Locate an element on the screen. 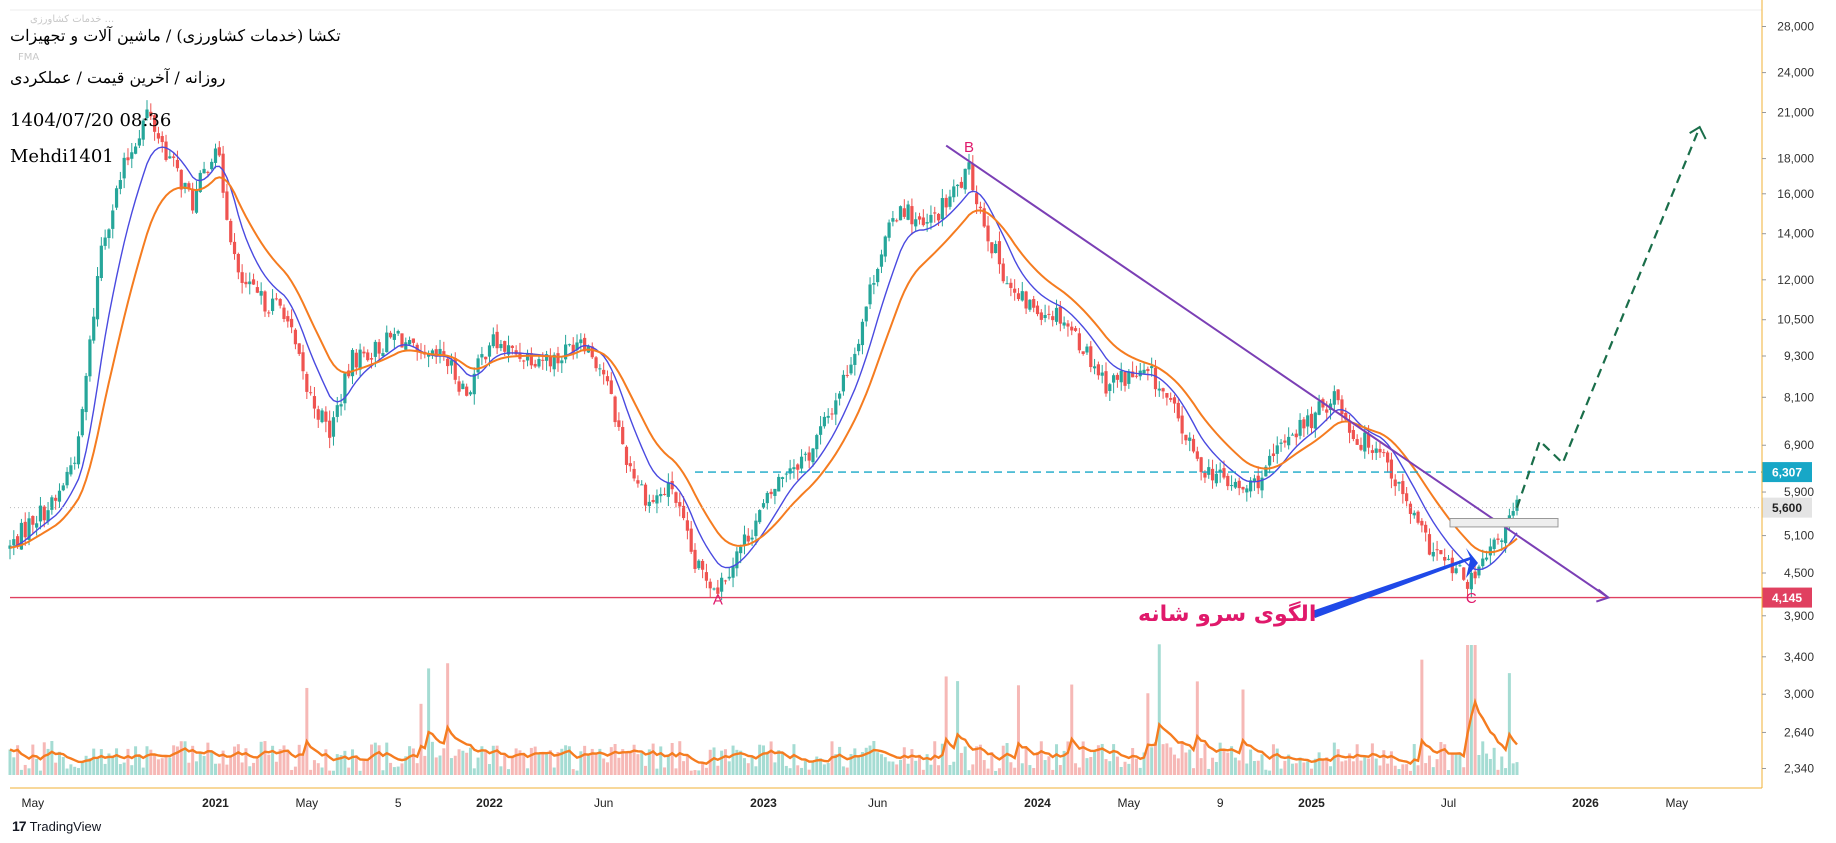  y-tick-label-4: 16,000 is located at coordinates (1795, 194).